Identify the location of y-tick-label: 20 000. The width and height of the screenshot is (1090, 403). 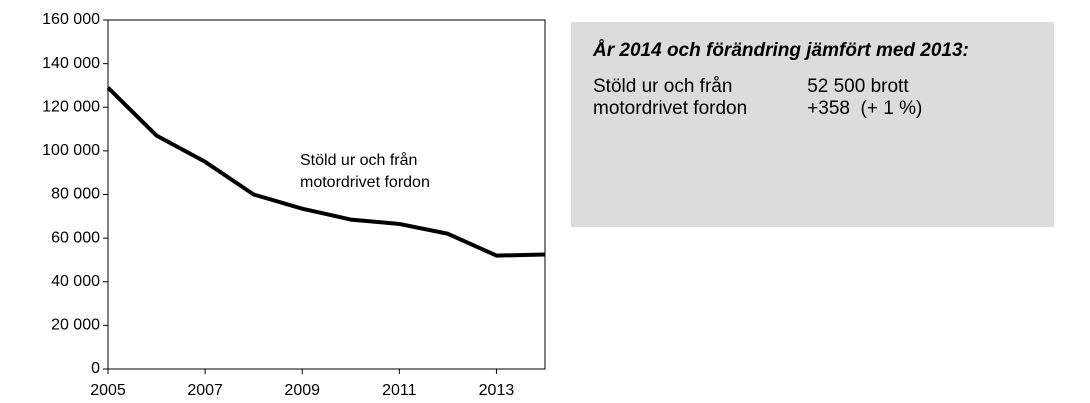
(75, 325).